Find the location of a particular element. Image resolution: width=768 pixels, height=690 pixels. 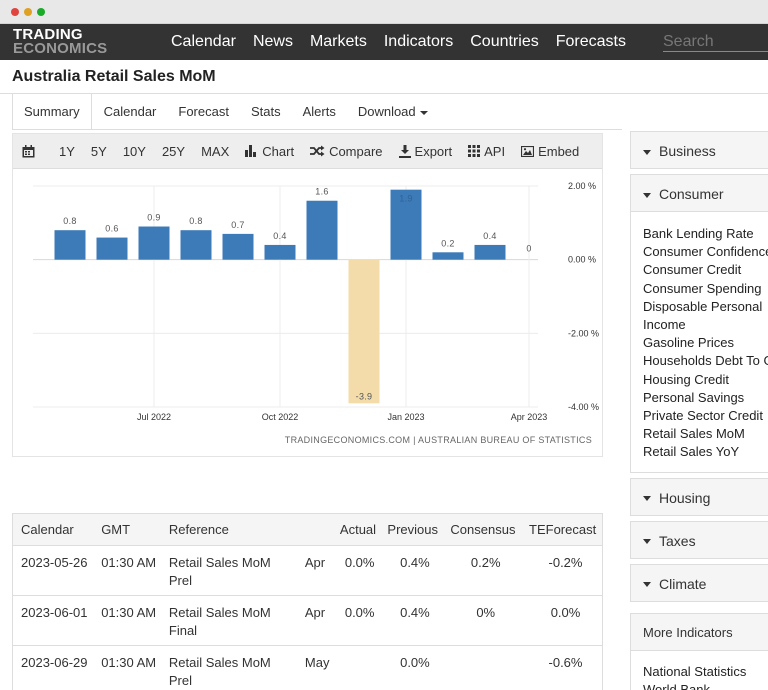

data-label: 0.7 is located at coordinates (237, 225).